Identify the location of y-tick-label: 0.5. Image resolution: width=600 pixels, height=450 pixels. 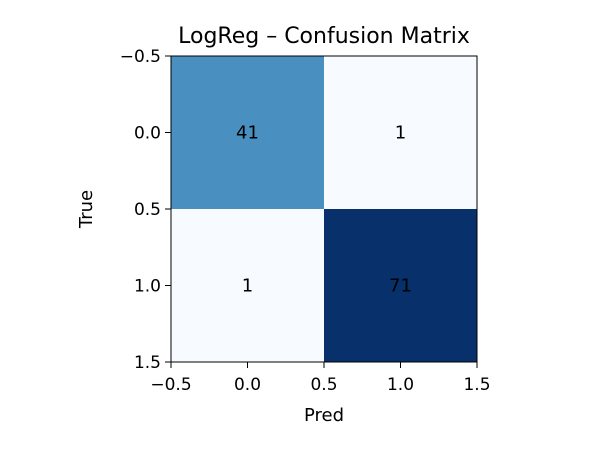
(147, 210).